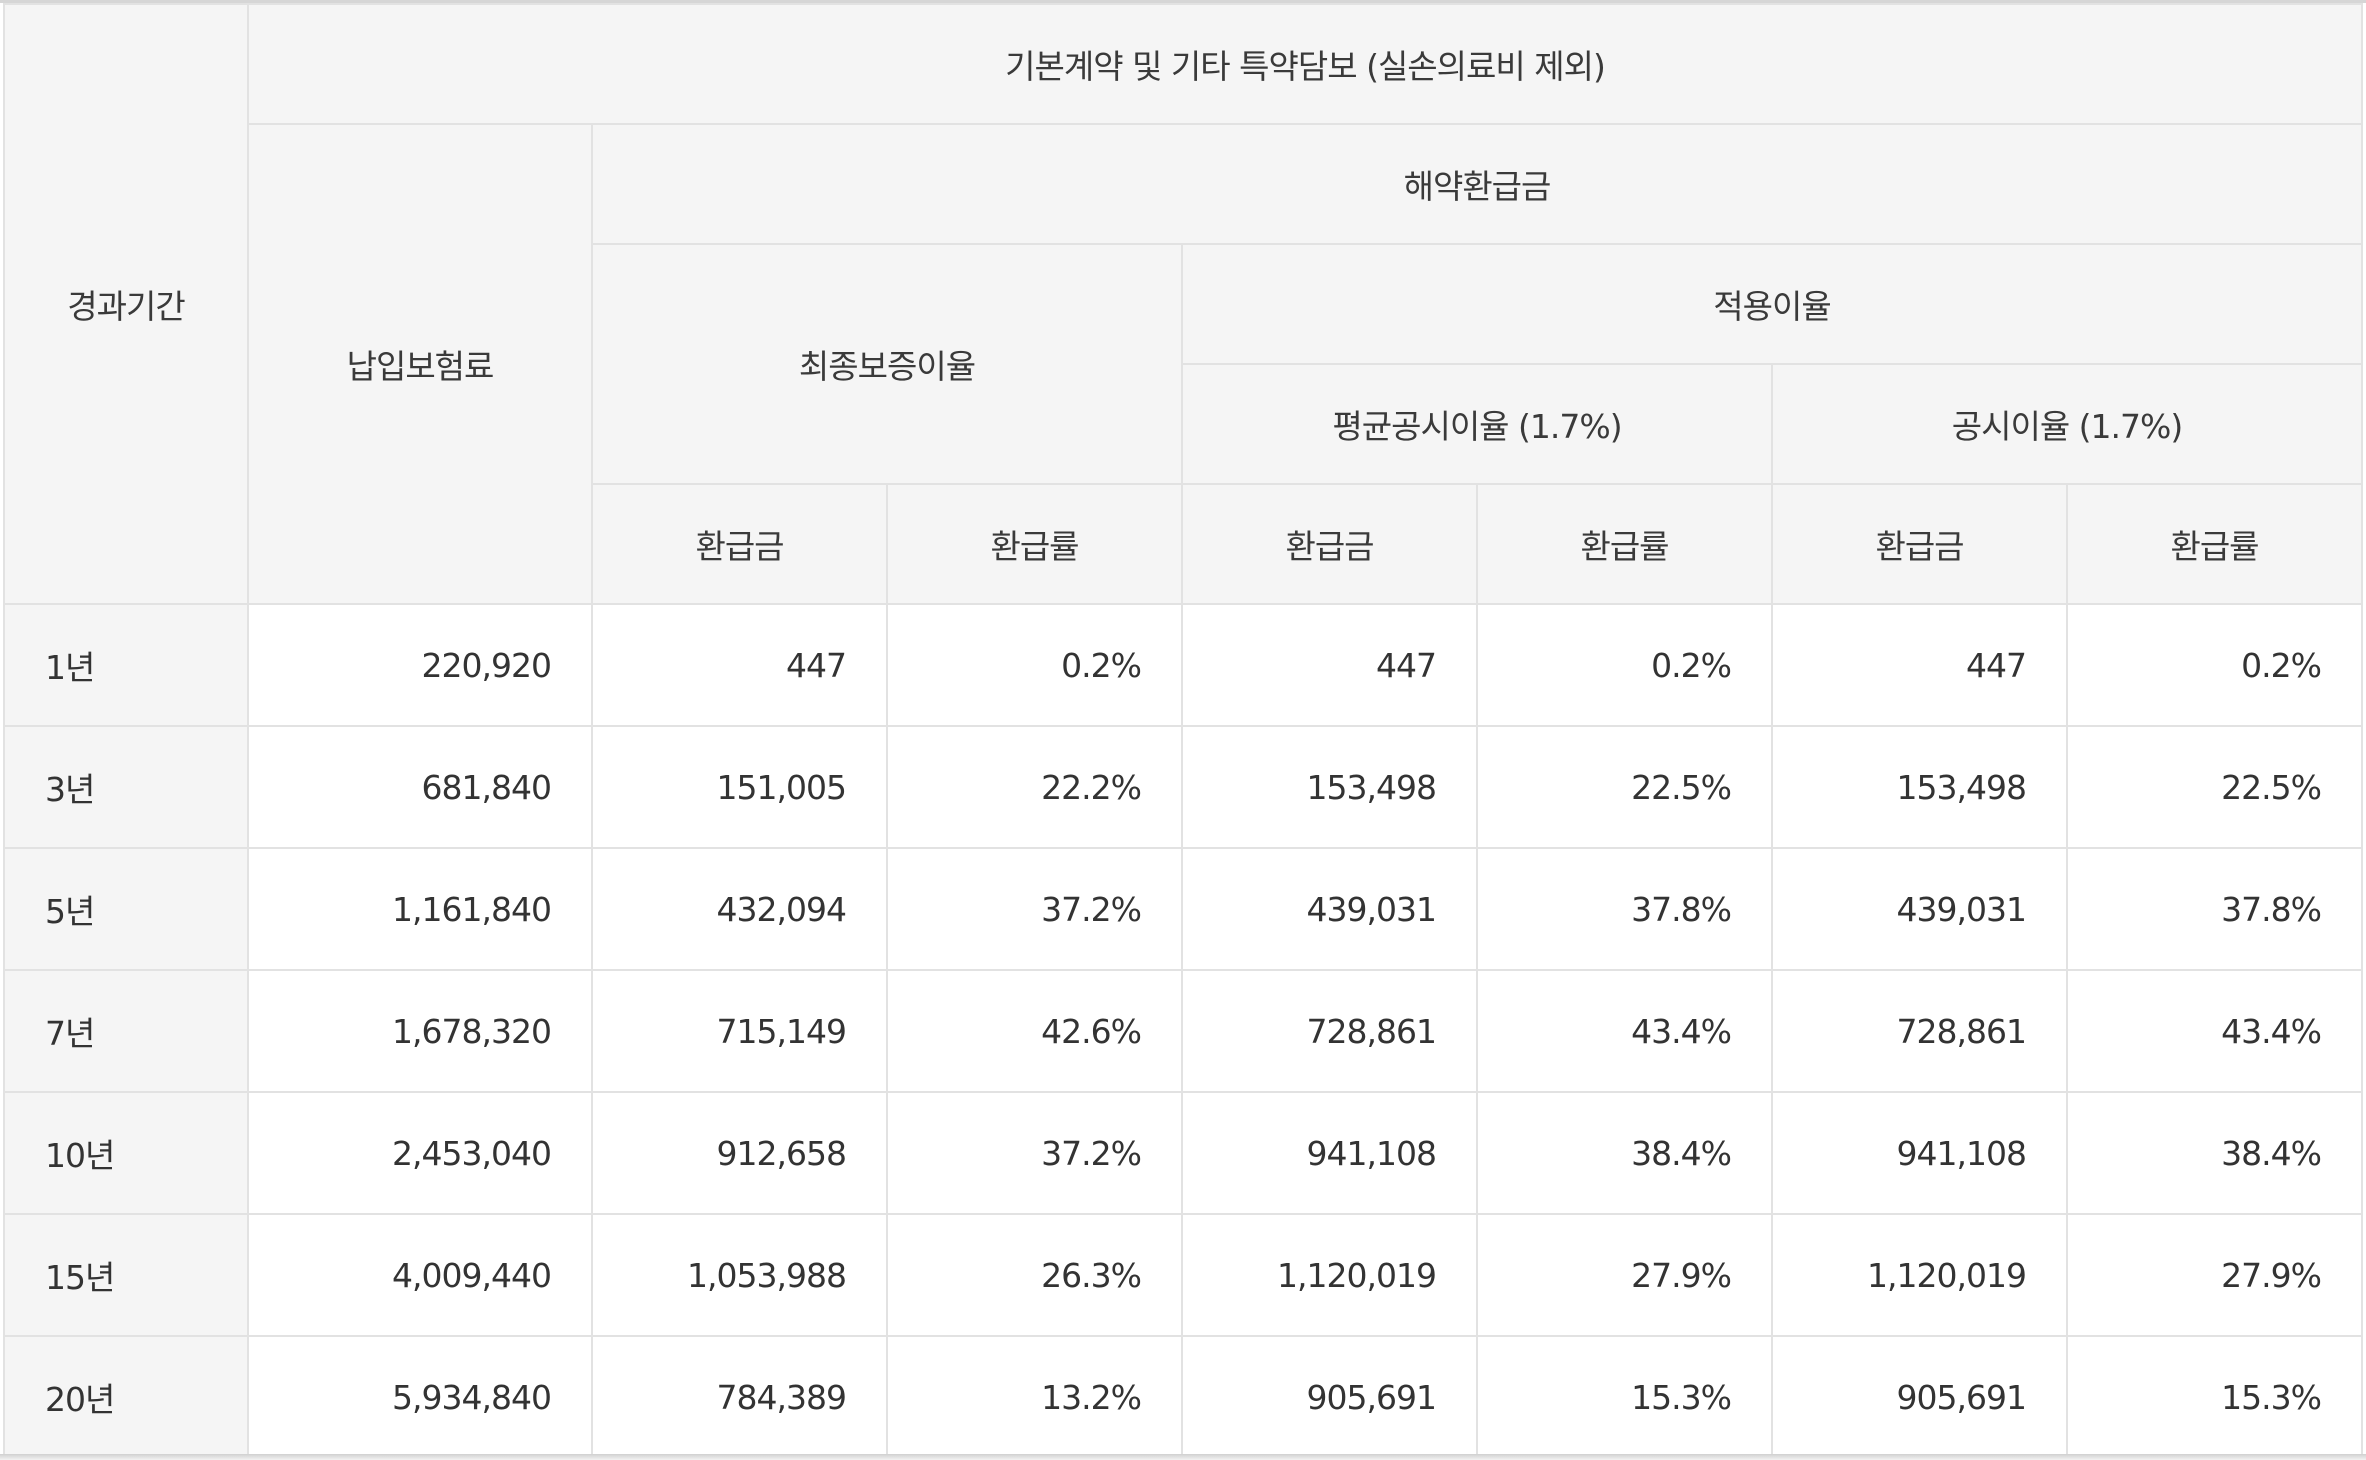  What do you see at coordinates (2214, 665) in the screenshot?
I see `cell-pub-rate: 0.2%` at bounding box center [2214, 665].